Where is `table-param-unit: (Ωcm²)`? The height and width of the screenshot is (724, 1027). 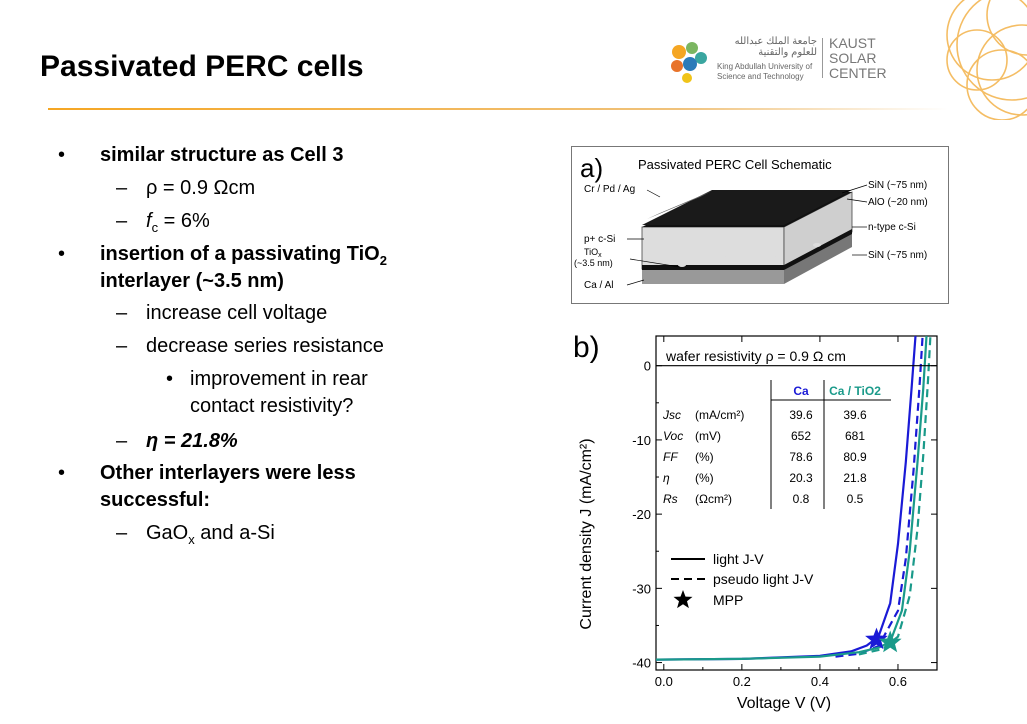 table-param-unit: (Ωcm²) is located at coordinates (713, 499).